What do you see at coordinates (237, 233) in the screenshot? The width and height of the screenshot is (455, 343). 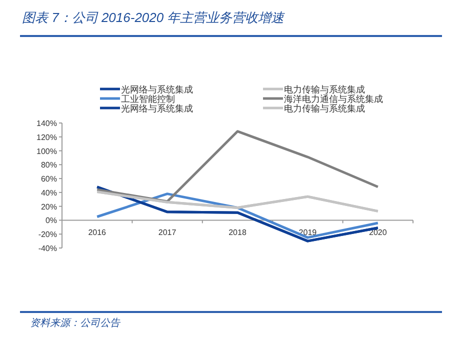 I see `x-tick-label: 2018` at bounding box center [237, 233].